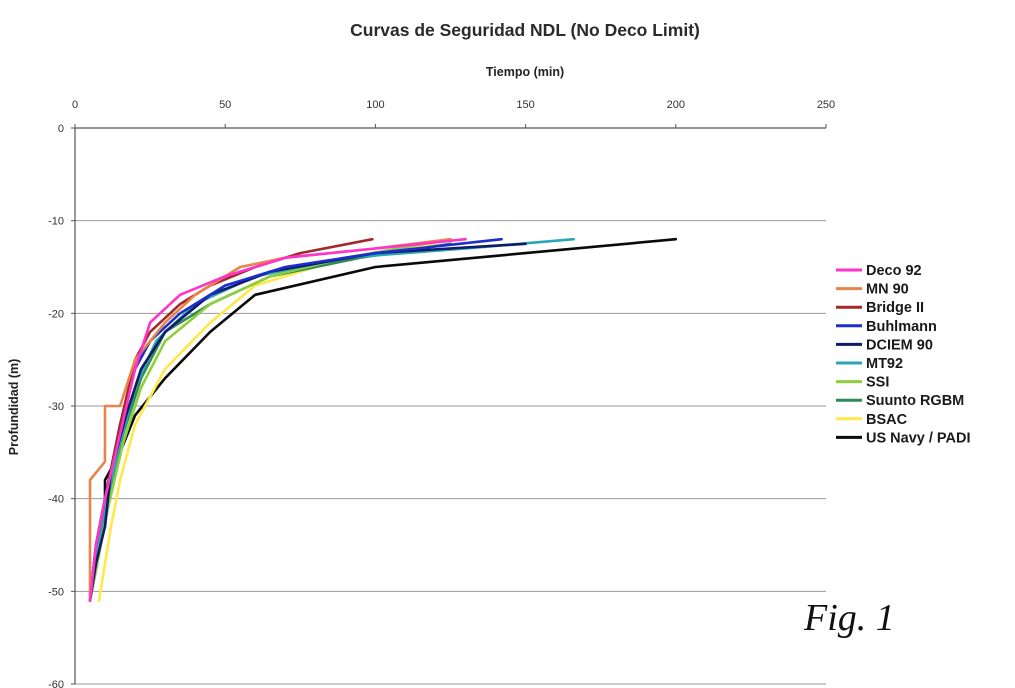 The image size is (1015, 688). What do you see at coordinates (884, 364) in the screenshot?
I see `legend-label: MT92` at bounding box center [884, 364].